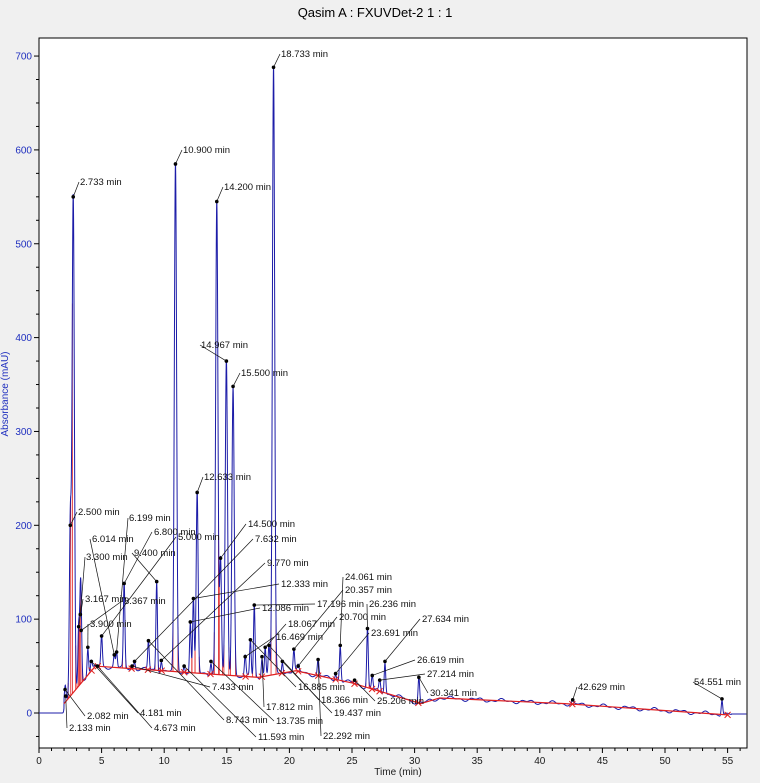 The image size is (760, 783). I want to click on peak-label: 12.633 min, so click(227, 477).